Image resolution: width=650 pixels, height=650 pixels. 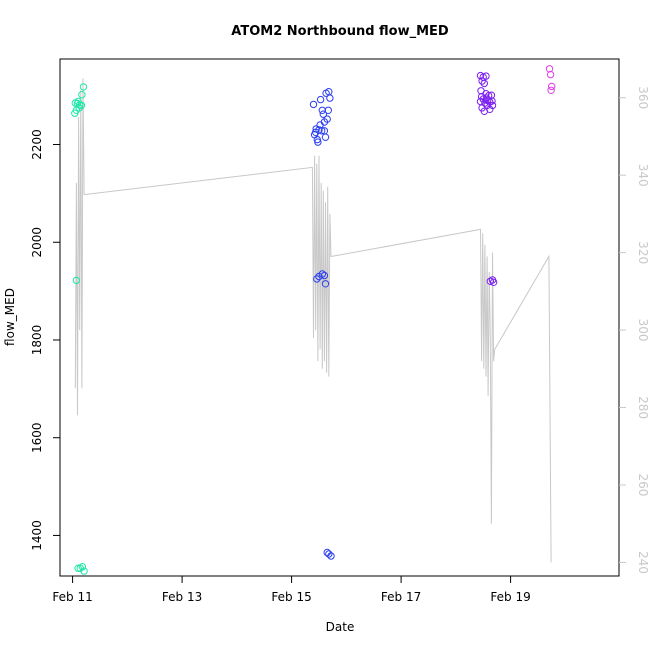 What do you see at coordinates (643, 407) in the screenshot?
I see `y2-tick-label: 280` at bounding box center [643, 407].